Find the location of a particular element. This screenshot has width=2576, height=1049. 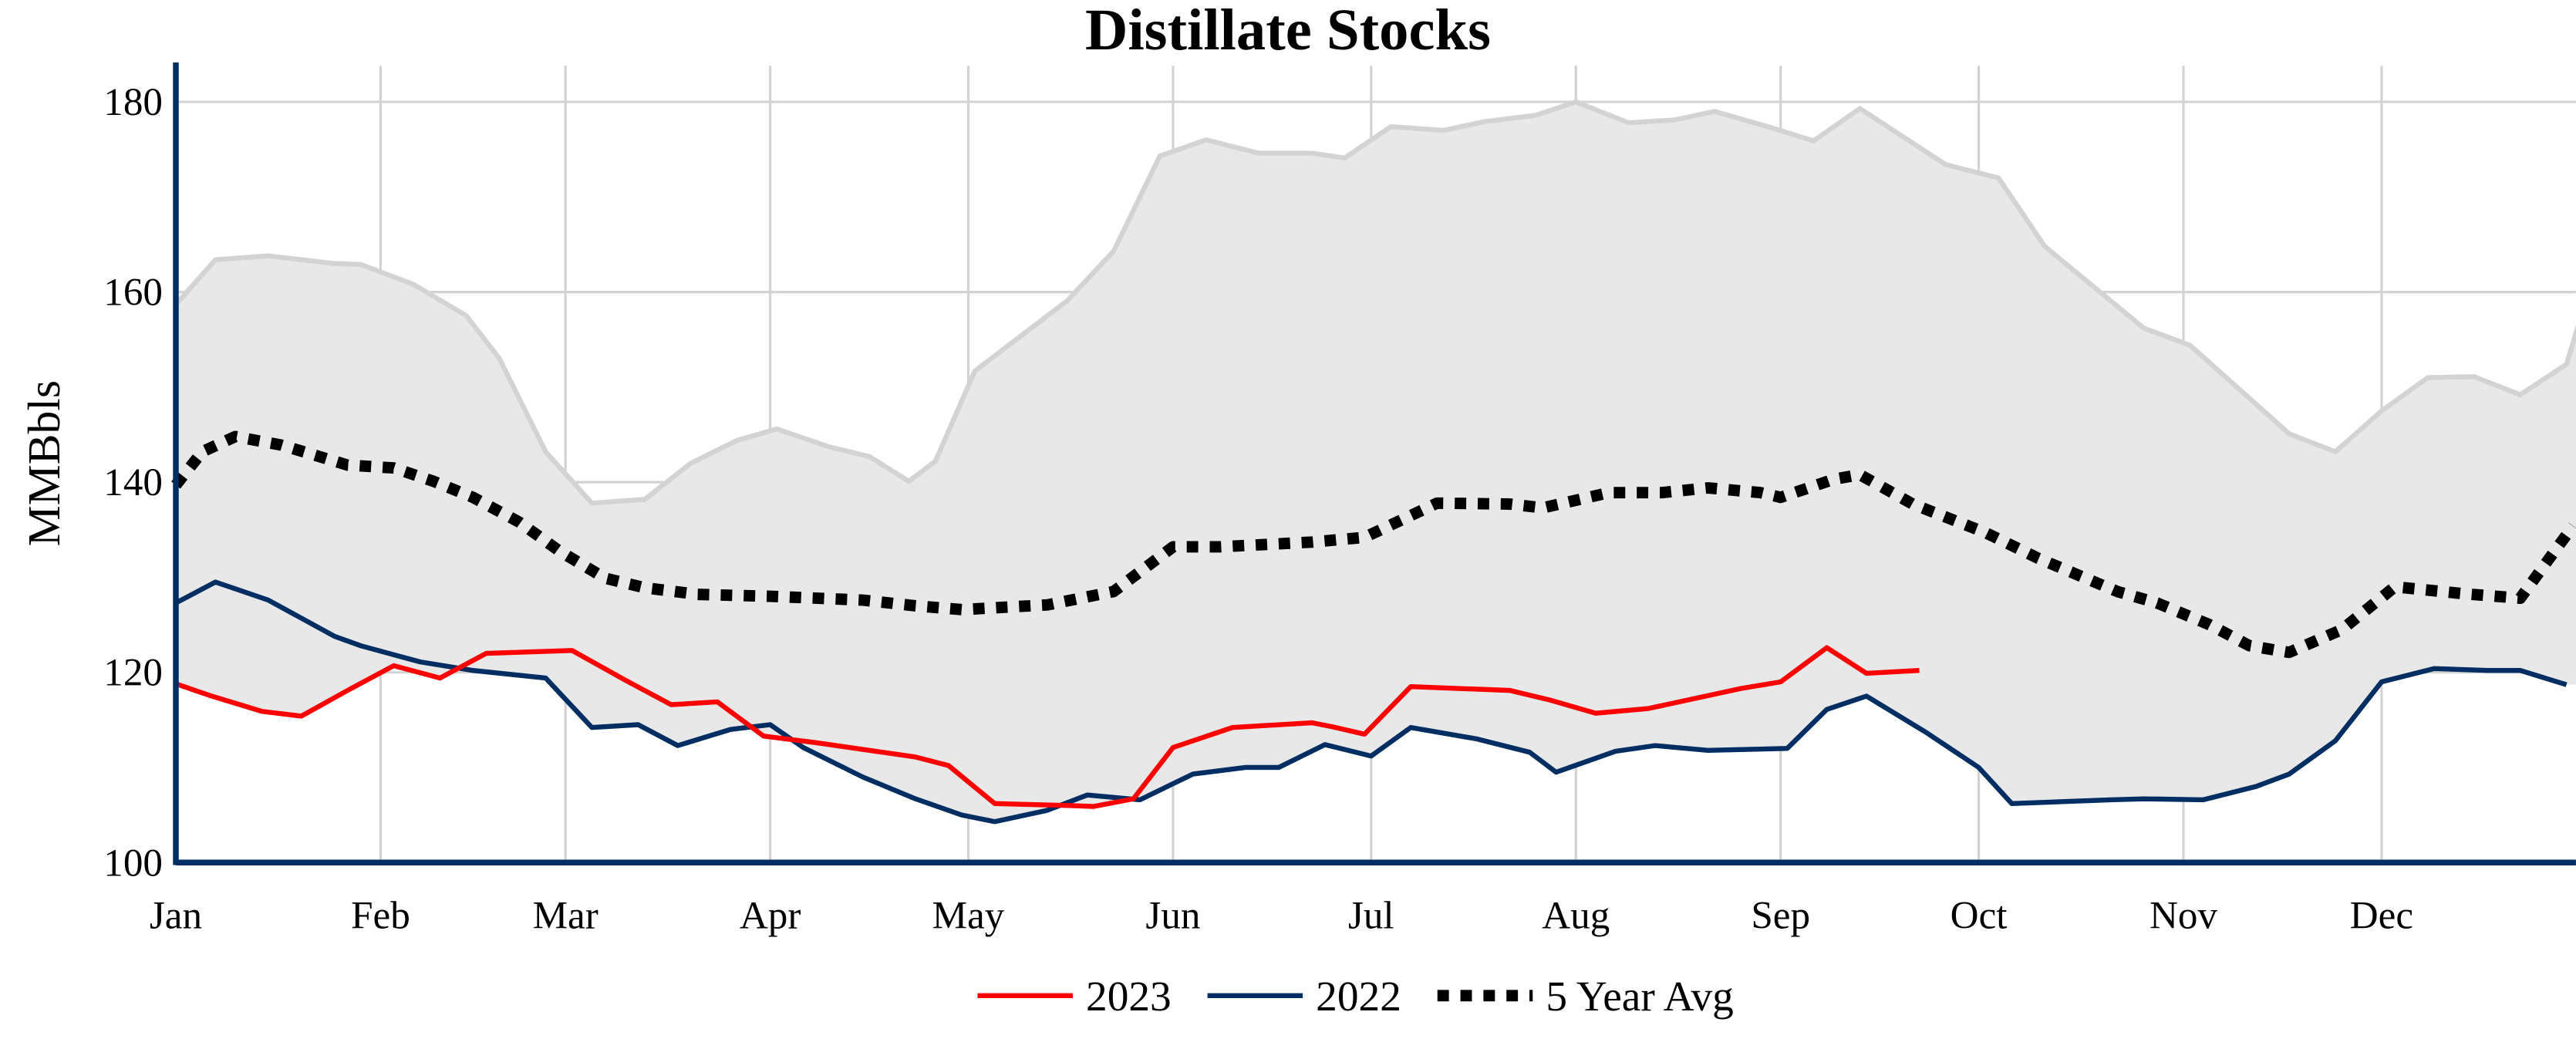

legend-item-5-year-avg: 5 Year Avg is located at coordinates (1585, 996).